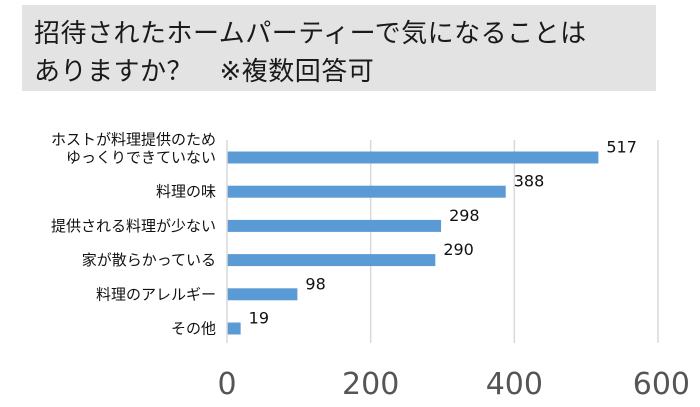  Describe the element at coordinates (133, 140) in the screenshot. I see `category-label-0-0: ホストが料理提供のため` at that location.